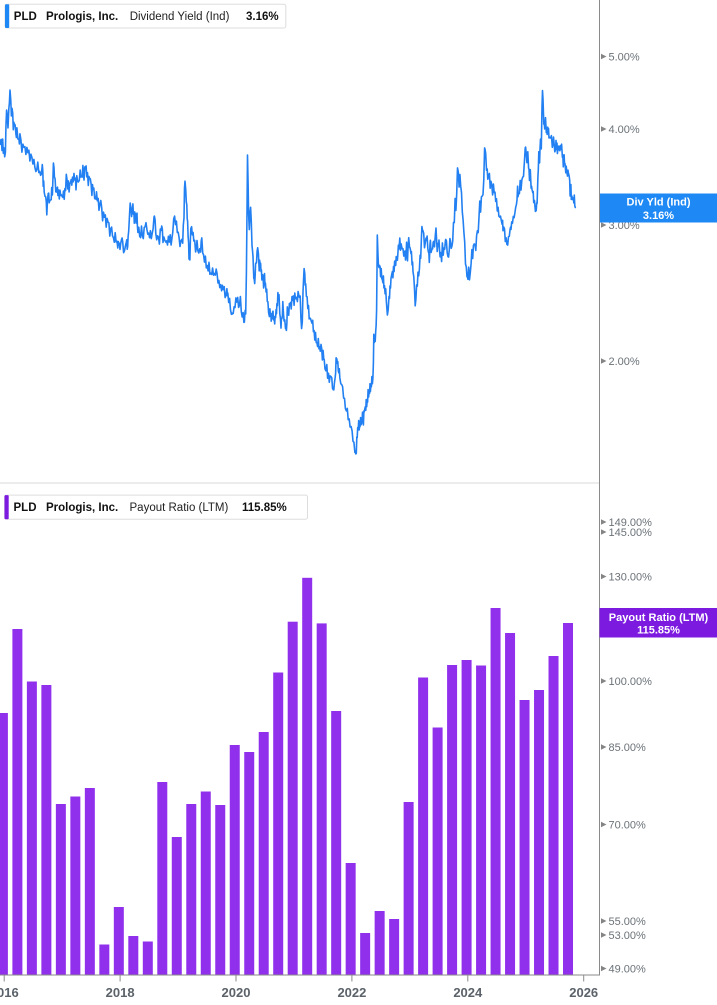 The image size is (717, 1005). What do you see at coordinates (631, 523) in the screenshot?
I see `svg-text: 149.00%` at bounding box center [631, 523].